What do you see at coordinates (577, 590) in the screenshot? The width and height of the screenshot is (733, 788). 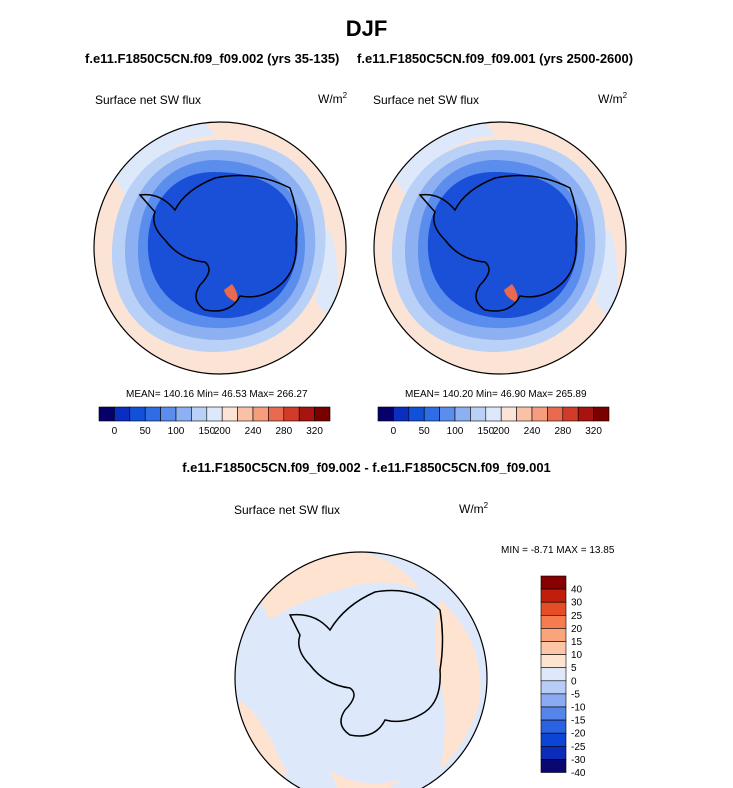 I see `diff-colorbar-tick-0: 40` at bounding box center [577, 590].